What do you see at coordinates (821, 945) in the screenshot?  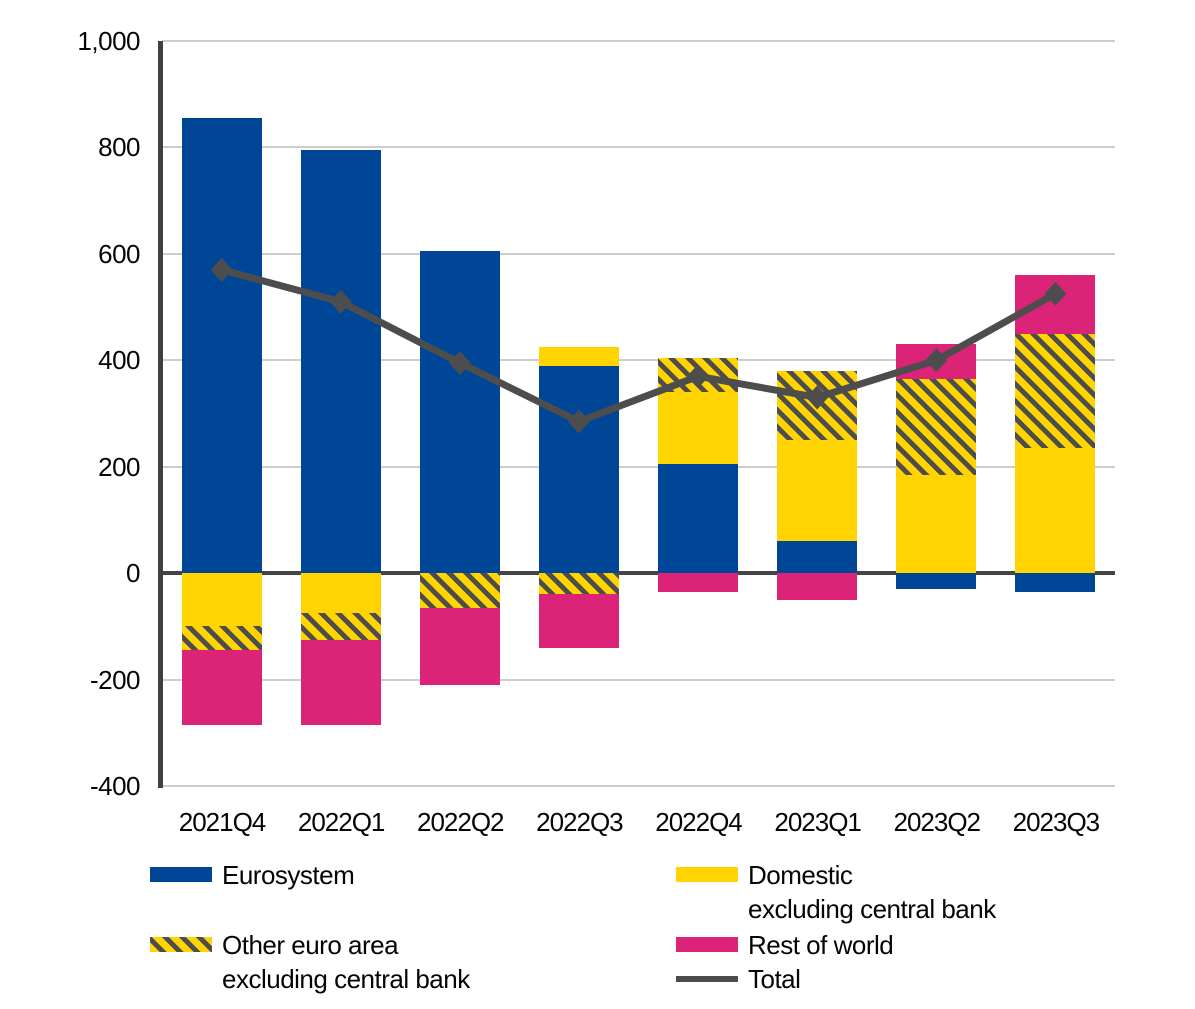 I see `legend-label-rest-of-world: Rest of world` at bounding box center [821, 945].